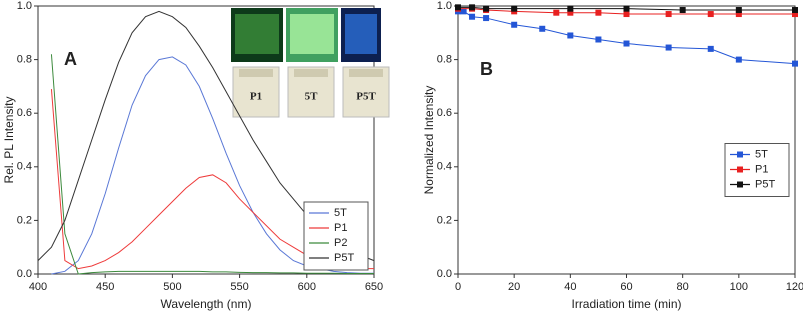  Describe the element at coordinates (239, 287) in the screenshot. I see `x-tick-label: 550` at that location.